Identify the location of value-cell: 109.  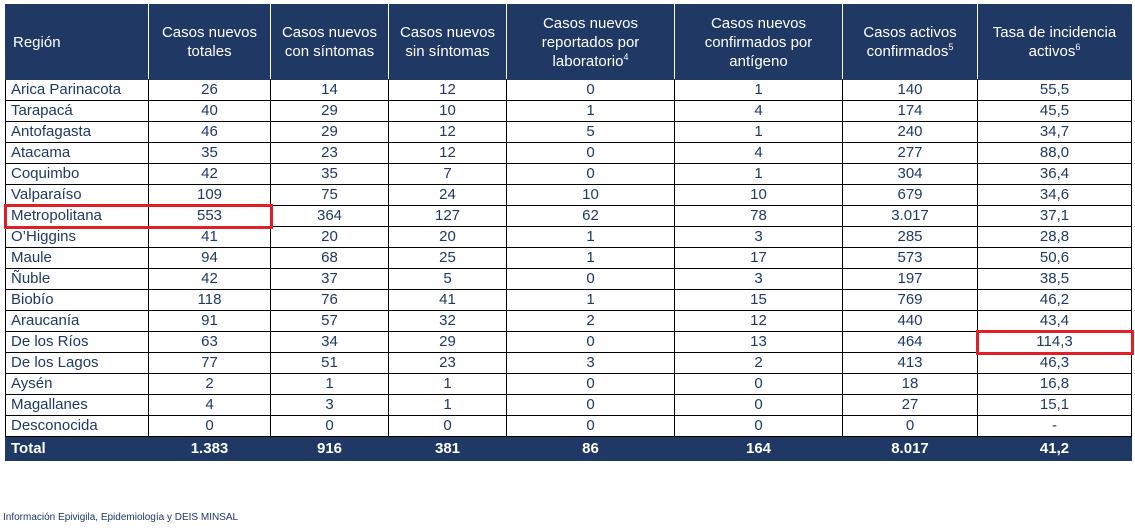
(209, 195).